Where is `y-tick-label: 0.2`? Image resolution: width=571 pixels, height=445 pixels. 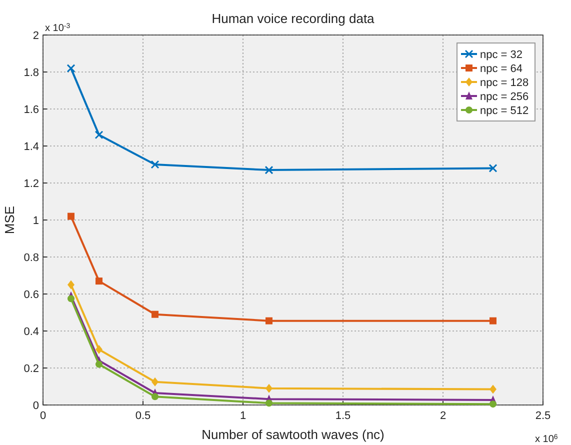 y-tick-label: 0.2 is located at coordinates (31, 369).